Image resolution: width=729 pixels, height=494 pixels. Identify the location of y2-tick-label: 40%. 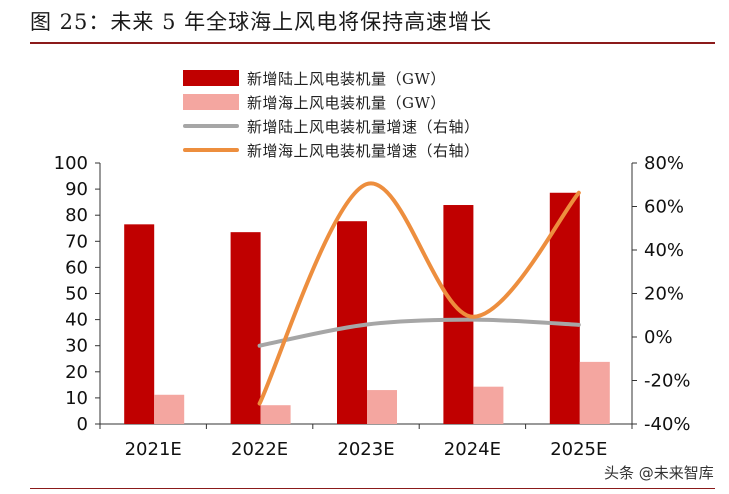
(664, 250).